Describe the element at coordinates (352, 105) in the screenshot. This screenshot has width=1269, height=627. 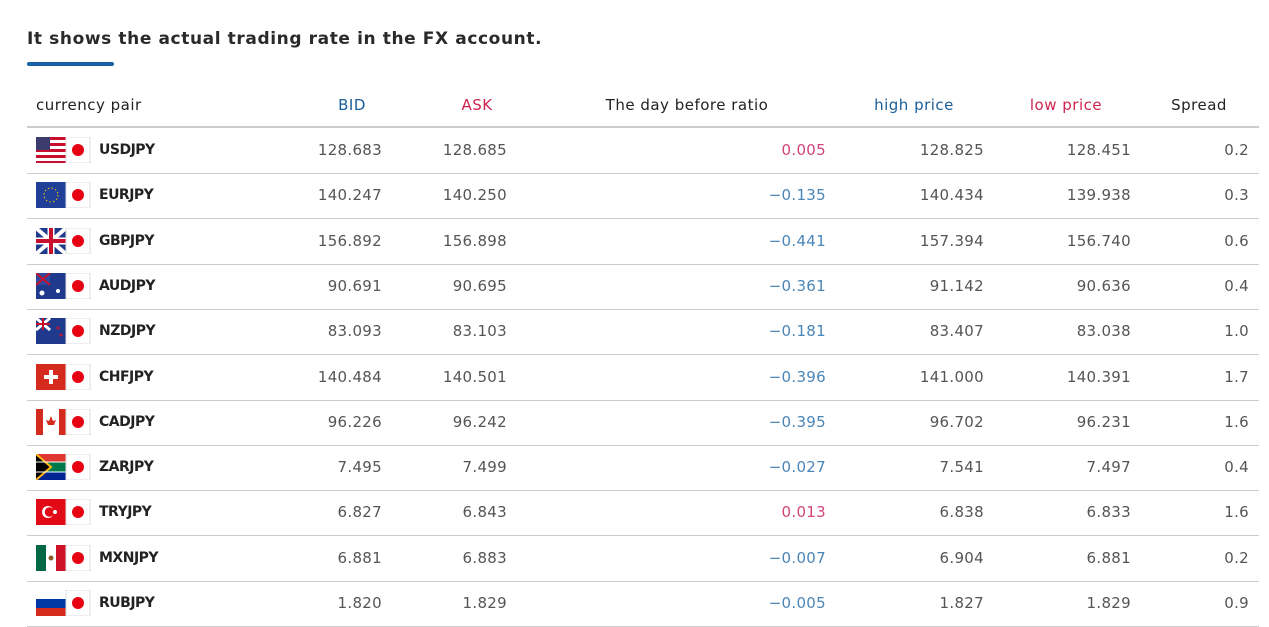
I see `column-header: BID` at that location.